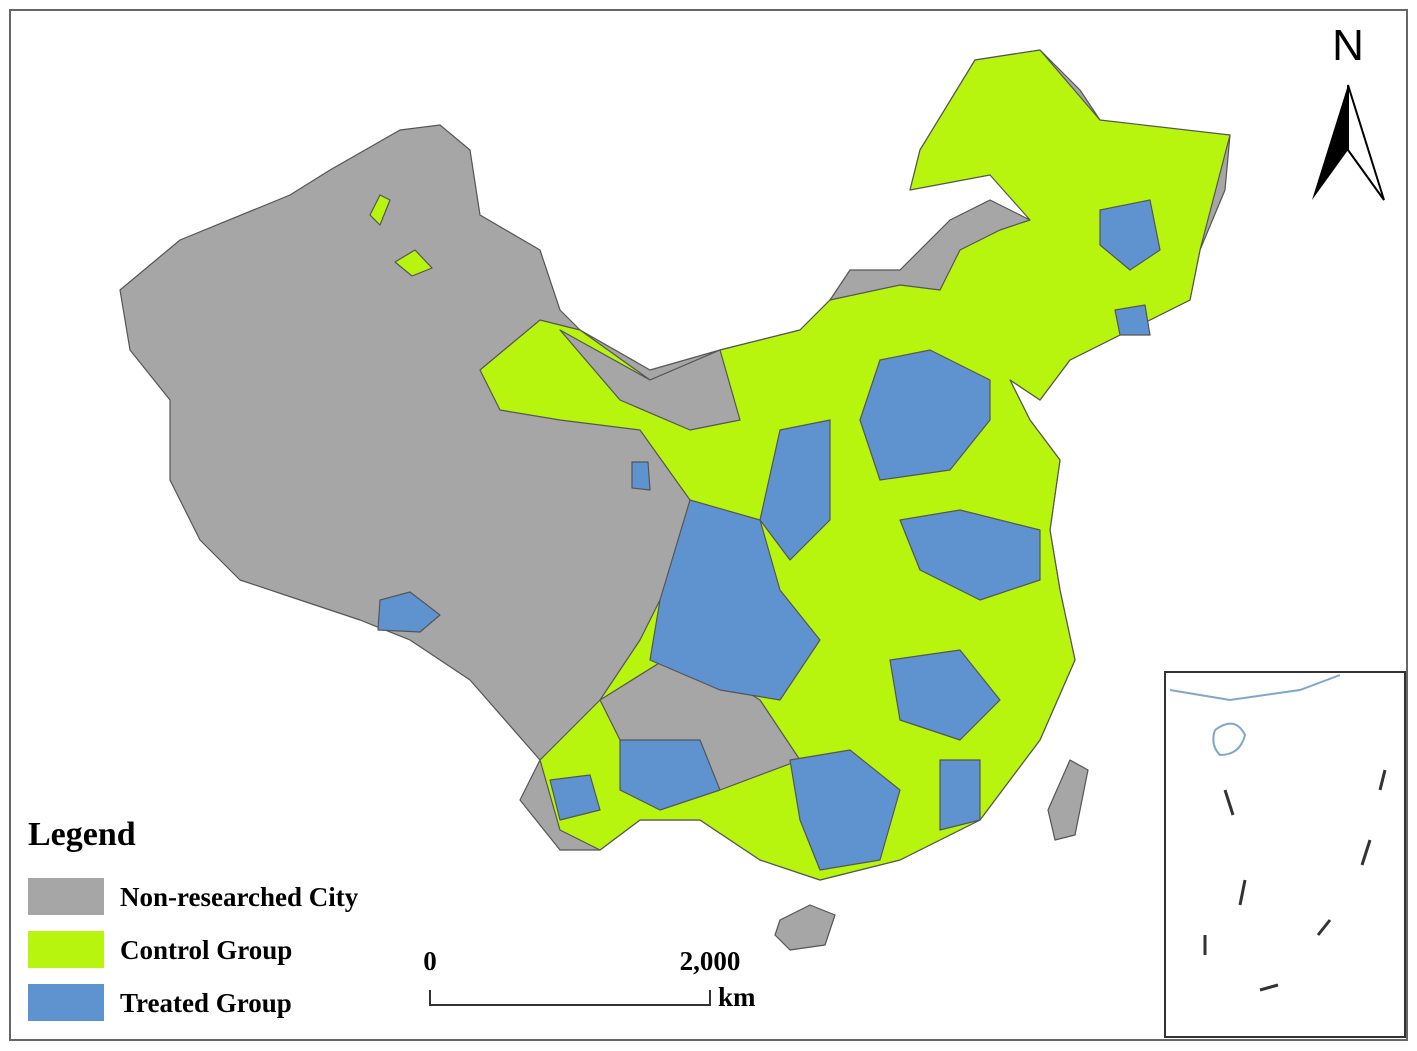  What do you see at coordinates (430, 961) in the screenshot?
I see `scale-start: 0` at bounding box center [430, 961].